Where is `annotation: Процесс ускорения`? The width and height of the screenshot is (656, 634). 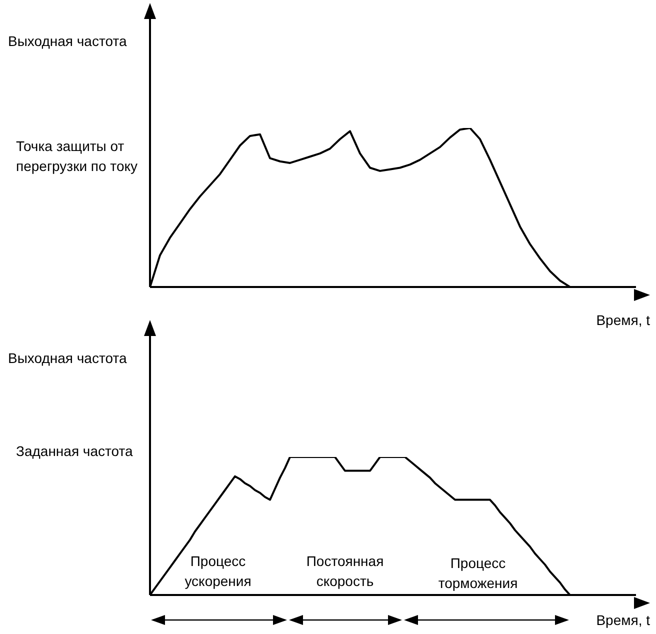
annotation: Процесс ускорения is located at coordinates (218, 570).